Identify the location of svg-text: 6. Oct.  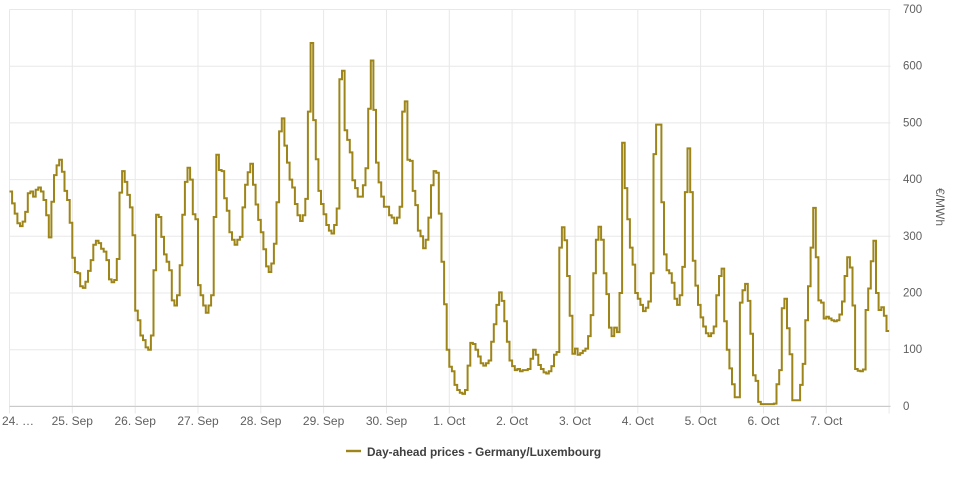
(763, 421).